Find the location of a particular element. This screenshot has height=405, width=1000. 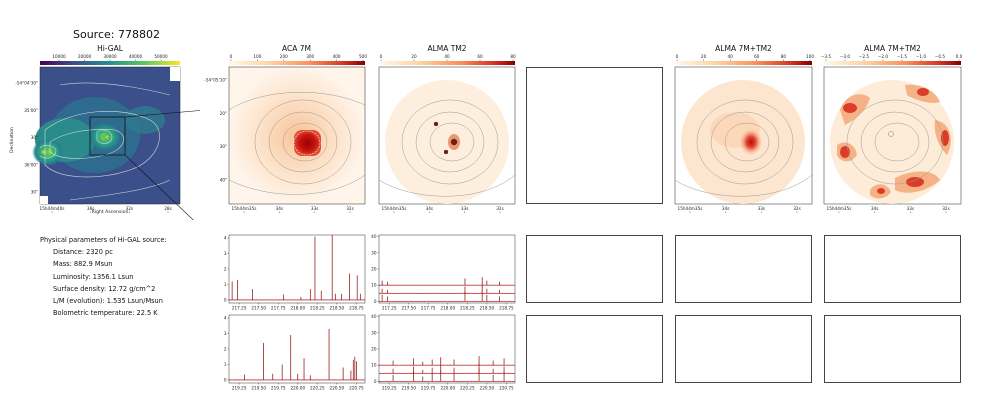

spectrum-x-tick: 220.00 is located at coordinates (297, 388).